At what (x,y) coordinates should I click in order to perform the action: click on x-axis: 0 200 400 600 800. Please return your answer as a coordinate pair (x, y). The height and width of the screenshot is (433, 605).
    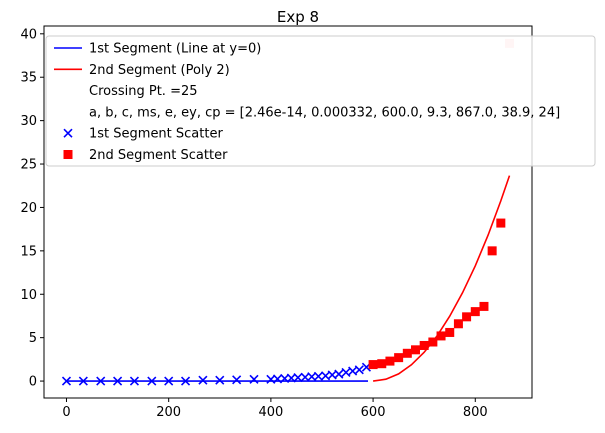
    Looking at the image, I should click on (275, 409).